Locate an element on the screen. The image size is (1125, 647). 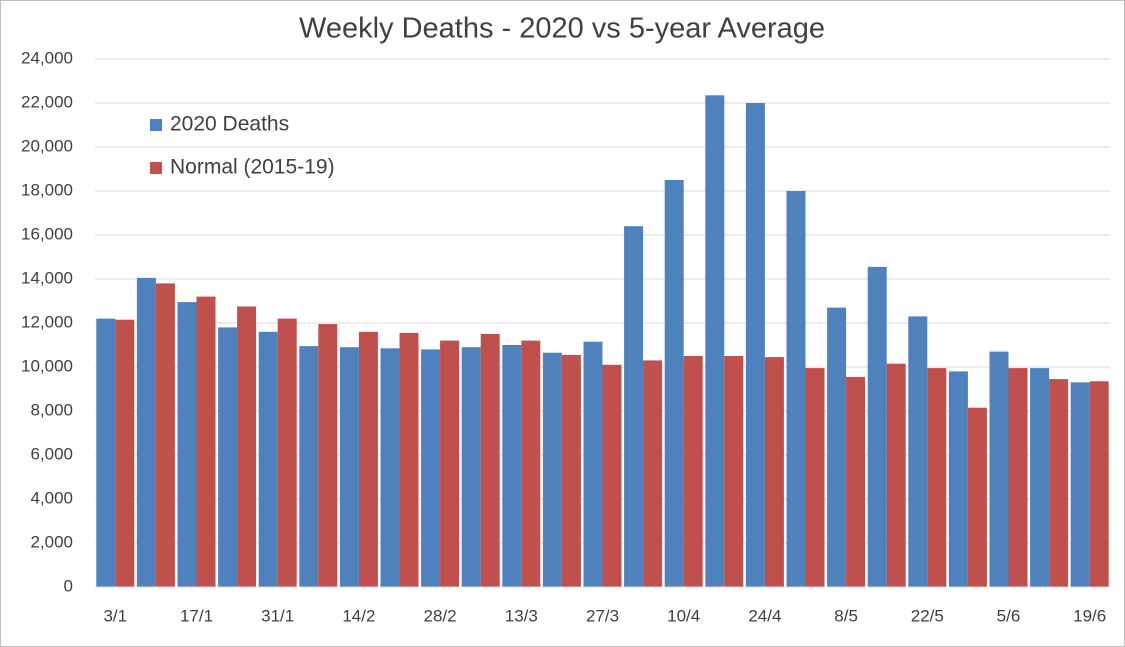
y-tick-label: 14,000 is located at coordinates (47, 277).